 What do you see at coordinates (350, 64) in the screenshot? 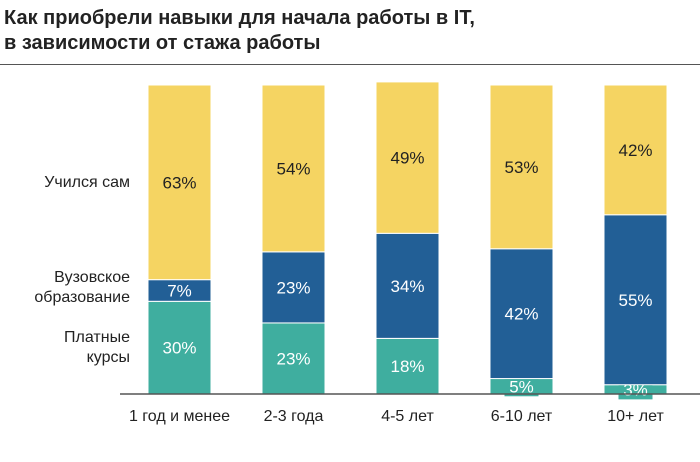
I see `title-divider` at bounding box center [350, 64].